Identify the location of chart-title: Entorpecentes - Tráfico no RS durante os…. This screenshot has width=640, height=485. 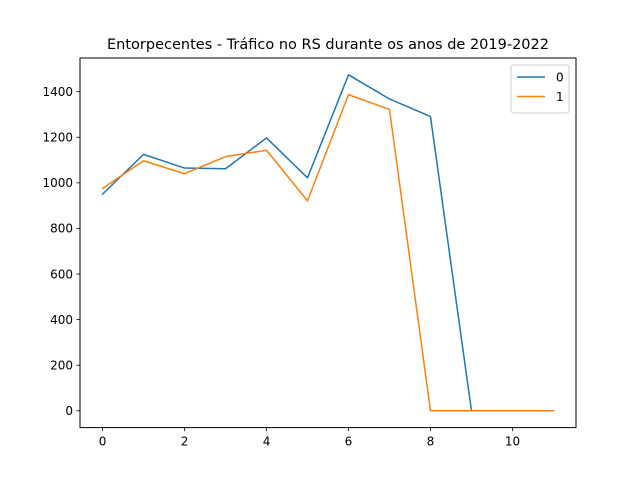
(328, 45).